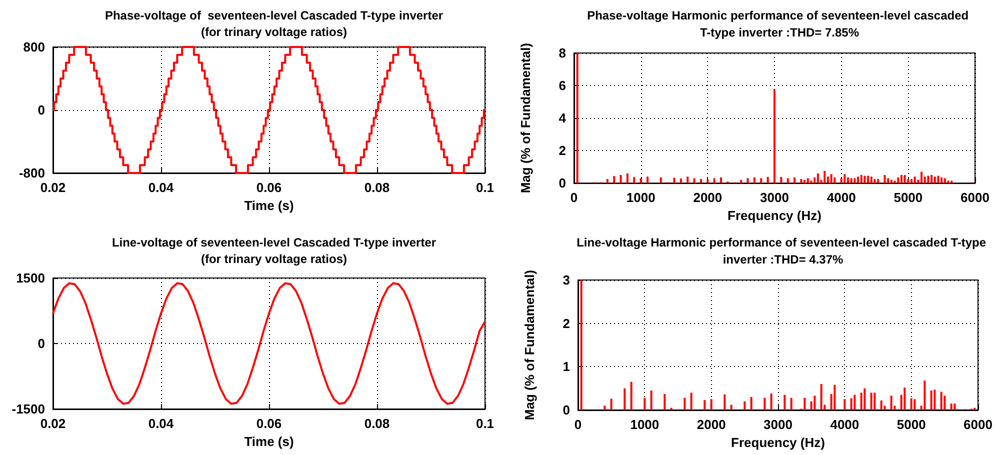  What do you see at coordinates (31, 173) in the screenshot?
I see `y-tick-label: -800` at bounding box center [31, 173].